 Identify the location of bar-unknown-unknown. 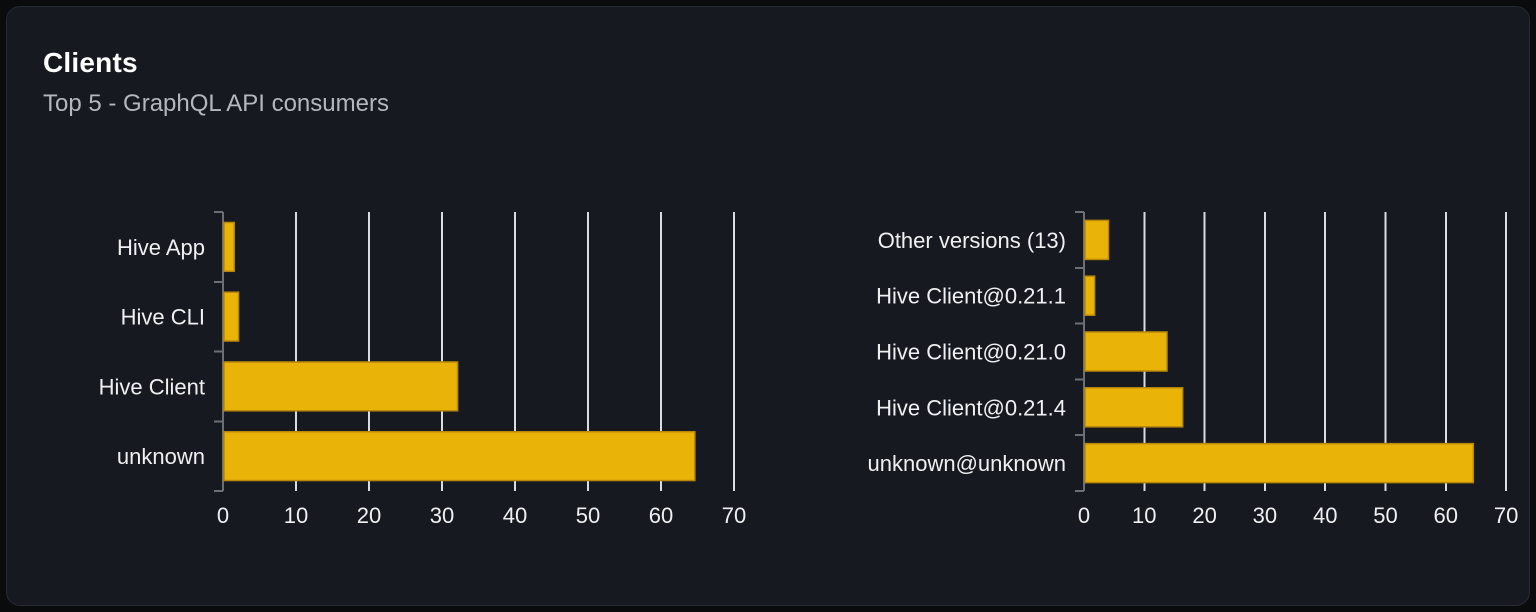
(1279, 463).